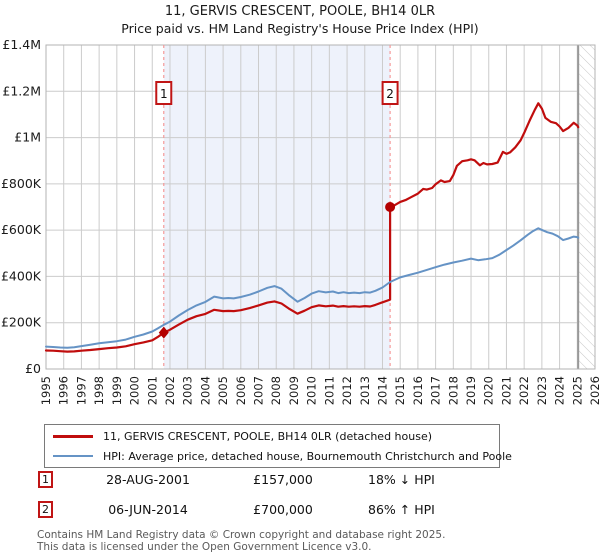  What do you see at coordinates (436, 390) in the screenshot?
I see `x-tick-label: 2017` at bounding box center [436, 390].